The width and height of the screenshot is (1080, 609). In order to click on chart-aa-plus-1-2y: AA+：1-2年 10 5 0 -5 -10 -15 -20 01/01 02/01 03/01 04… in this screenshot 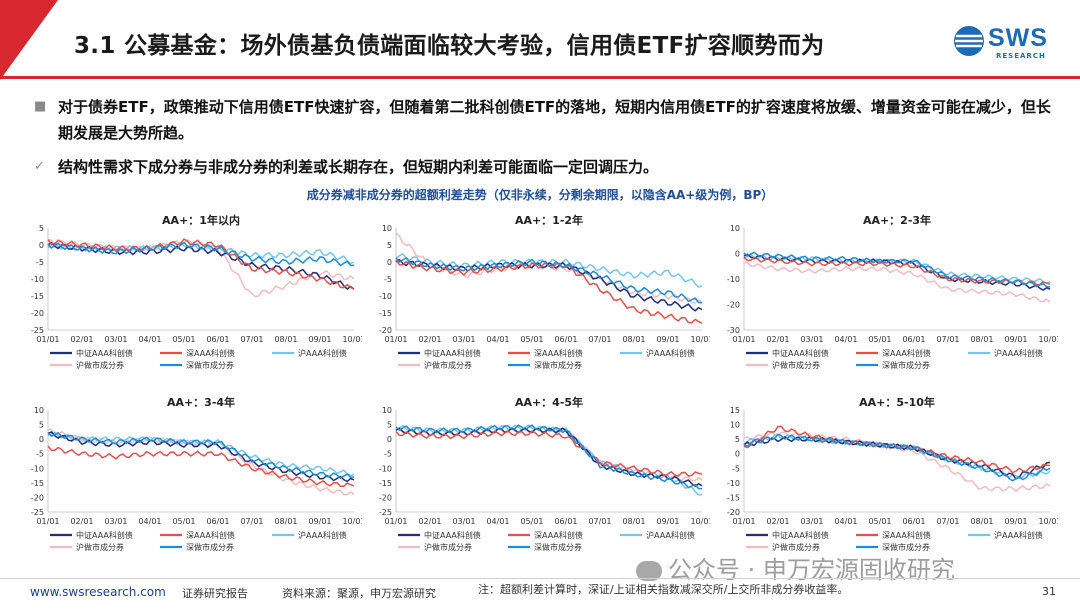, I will do `click(540, 300)`.